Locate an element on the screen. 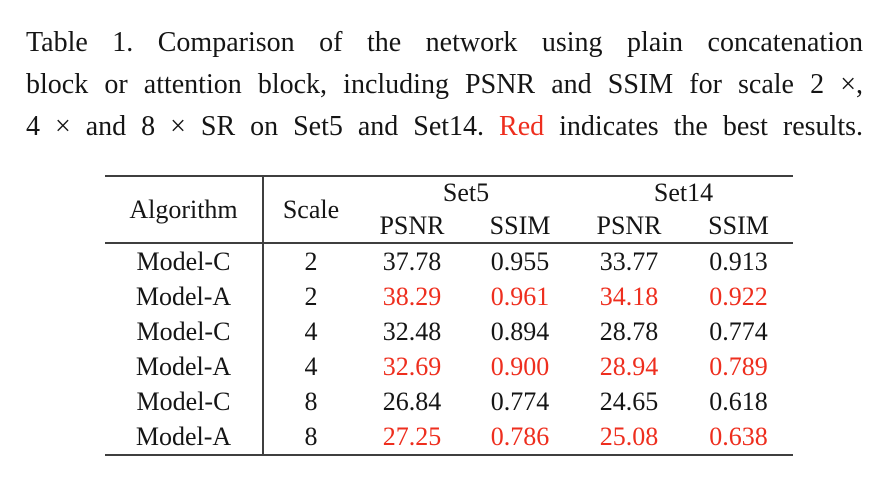 This screenshot has width=888, height=486. cell-set14-ssim: 0.638 is located at coordinates (738, 436).